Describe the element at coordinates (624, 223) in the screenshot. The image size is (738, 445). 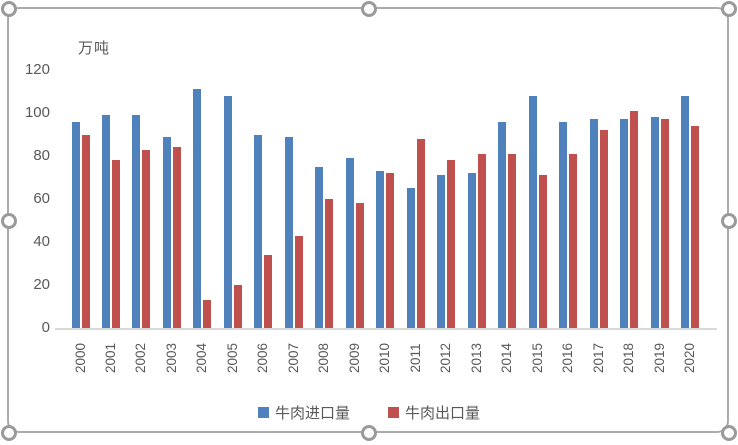
I see `bar-牛肉进口量-2018` at that location.